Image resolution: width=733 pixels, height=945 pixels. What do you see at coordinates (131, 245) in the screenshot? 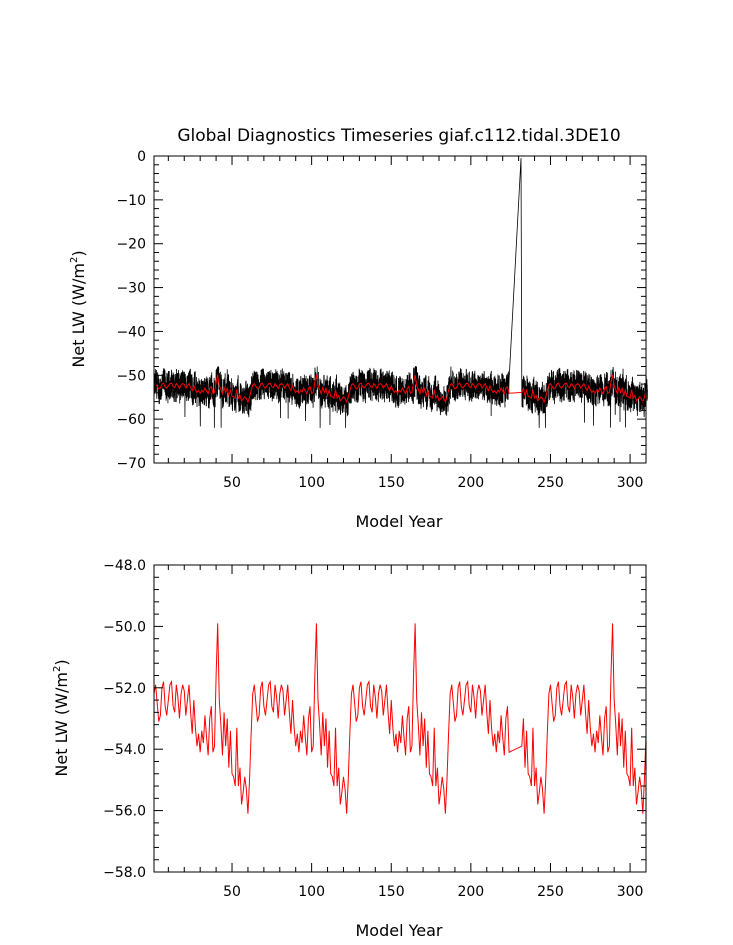
I see `y-tick-label: −20` at bounding box center [131, 245].